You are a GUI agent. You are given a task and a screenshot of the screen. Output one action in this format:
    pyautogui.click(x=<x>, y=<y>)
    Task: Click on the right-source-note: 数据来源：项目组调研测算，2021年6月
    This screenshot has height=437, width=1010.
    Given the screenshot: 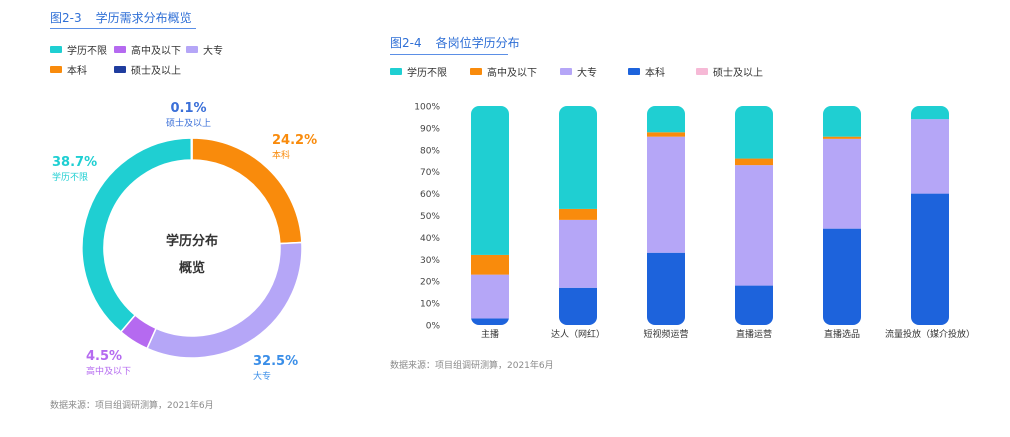 What is the action you would take?
    pyautogui.click(x=472, y=366)
    